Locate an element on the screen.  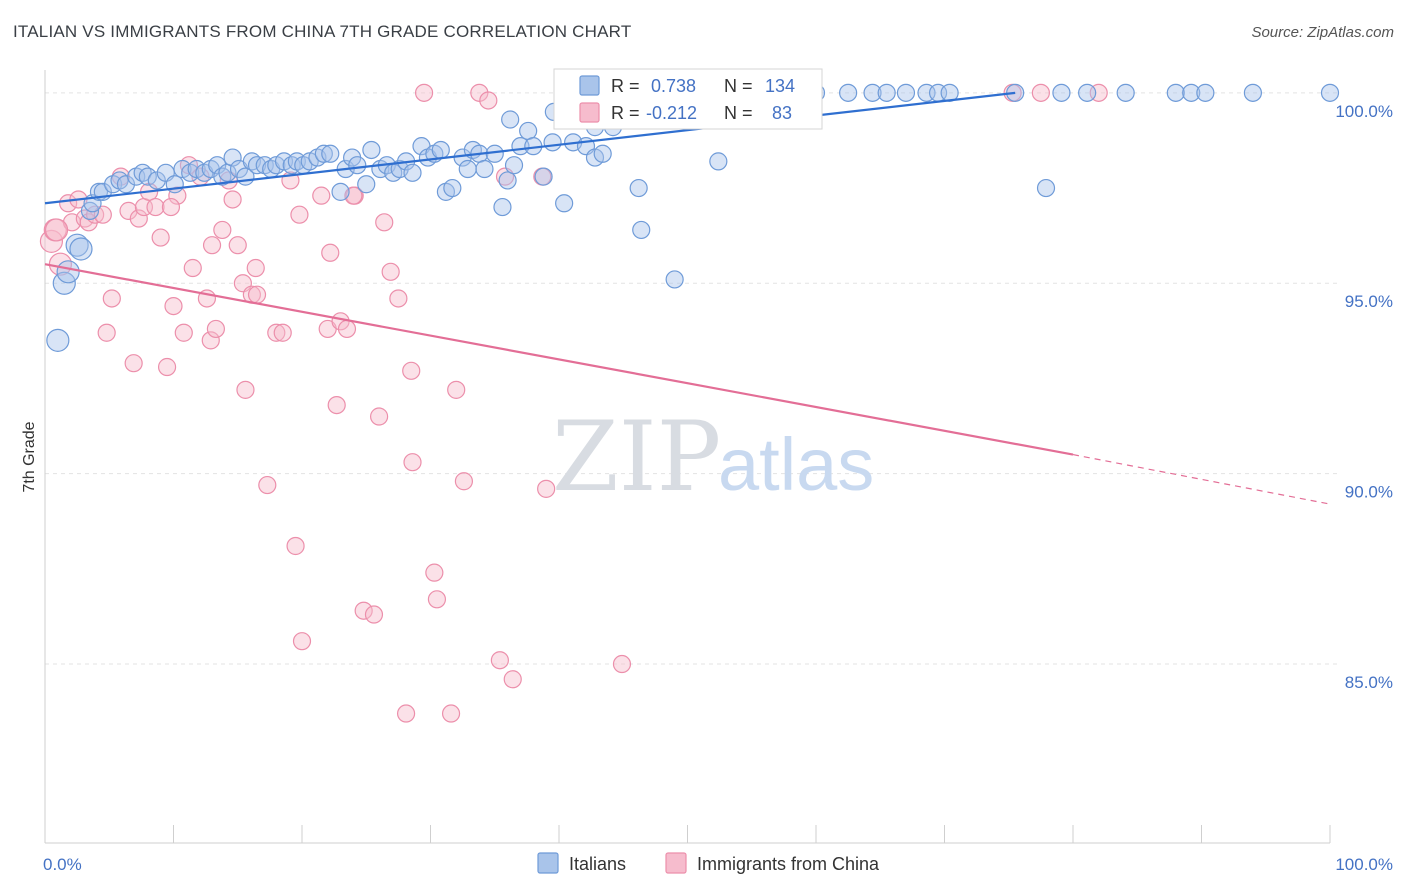
y-tick-labels: 100.0% 95.0% 90.0% 85.0% is located at coordinates (1364, 397).